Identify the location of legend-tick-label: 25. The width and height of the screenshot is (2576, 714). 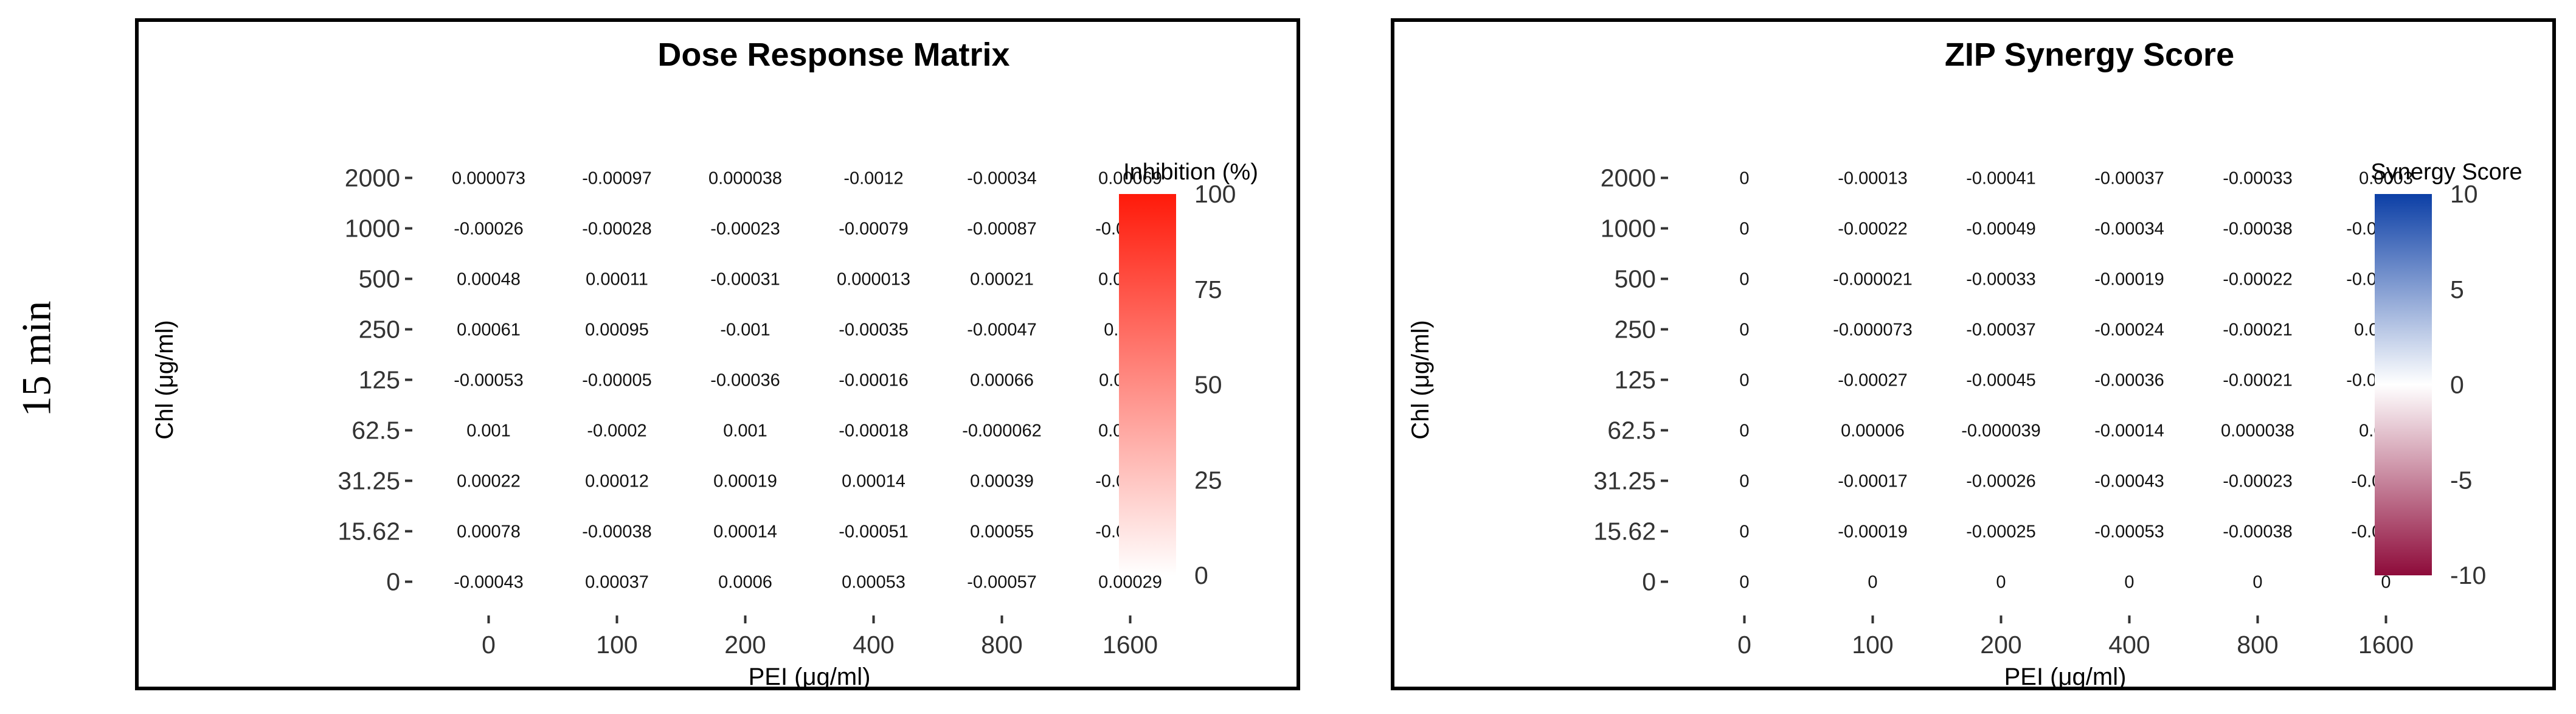
(1208, 480).